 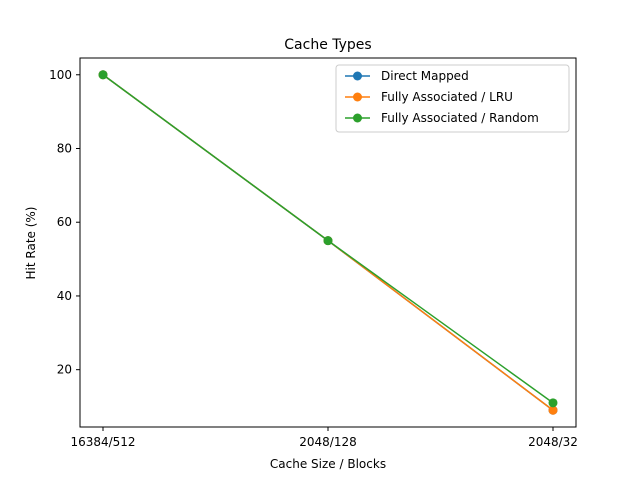 What do you see at coordinates (328, 464) in the screenshot?
I see `x-axis-label: Cache Size / Blocks` at bounding box center [328, 464].